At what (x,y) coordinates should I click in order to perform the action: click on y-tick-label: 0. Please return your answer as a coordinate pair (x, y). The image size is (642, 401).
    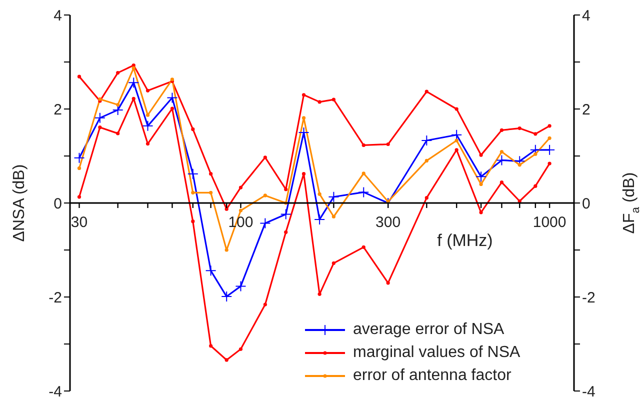
    Looking at the image, I should click on (58, 203).